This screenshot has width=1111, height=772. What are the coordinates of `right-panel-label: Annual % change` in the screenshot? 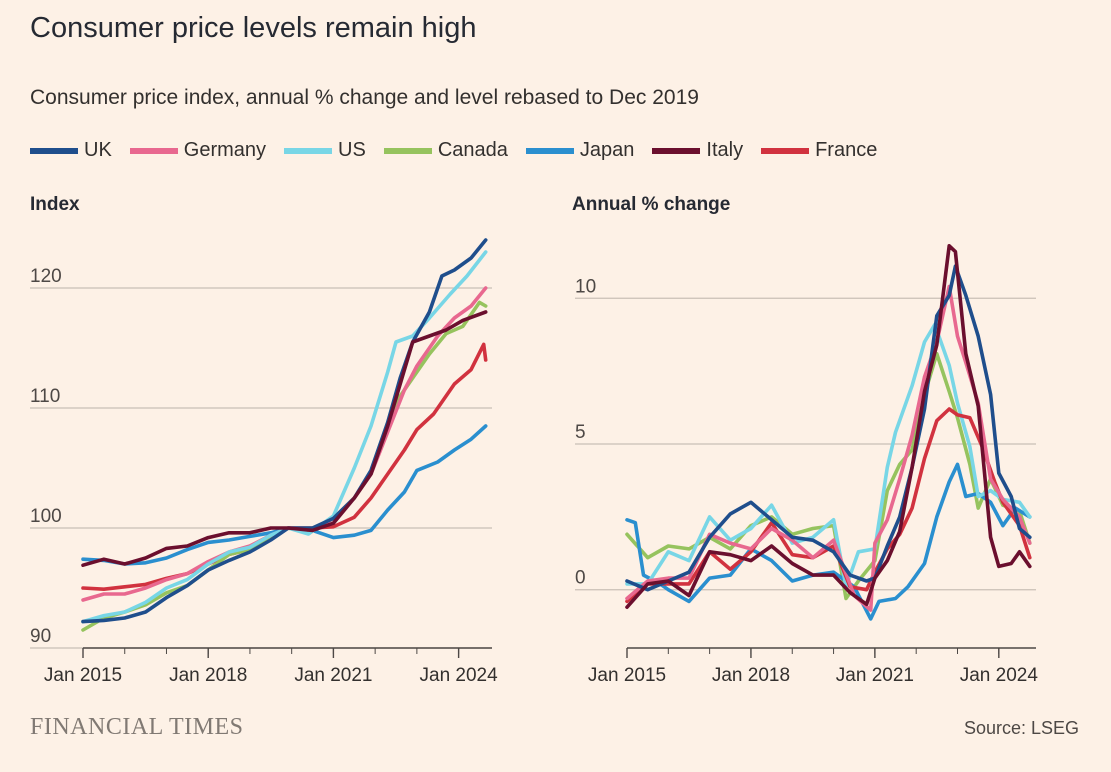 It's located at (651, 204).